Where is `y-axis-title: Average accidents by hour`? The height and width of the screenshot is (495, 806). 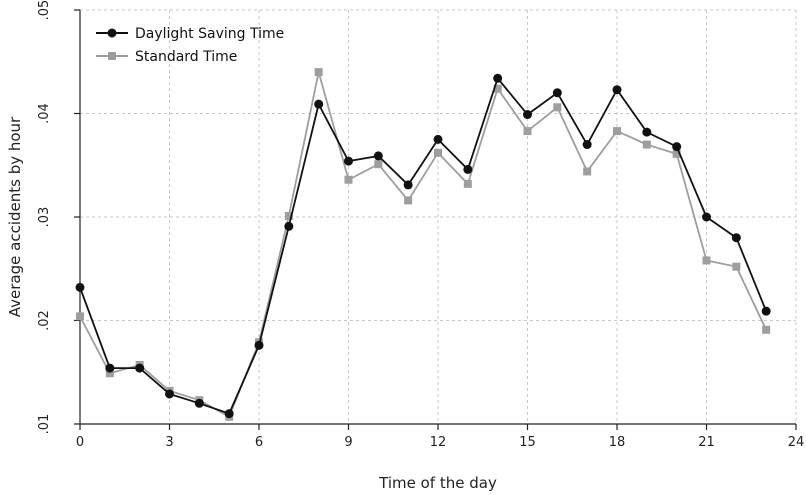
y-axis-title: Average accidents by hour is located at coordinates (15, 216).